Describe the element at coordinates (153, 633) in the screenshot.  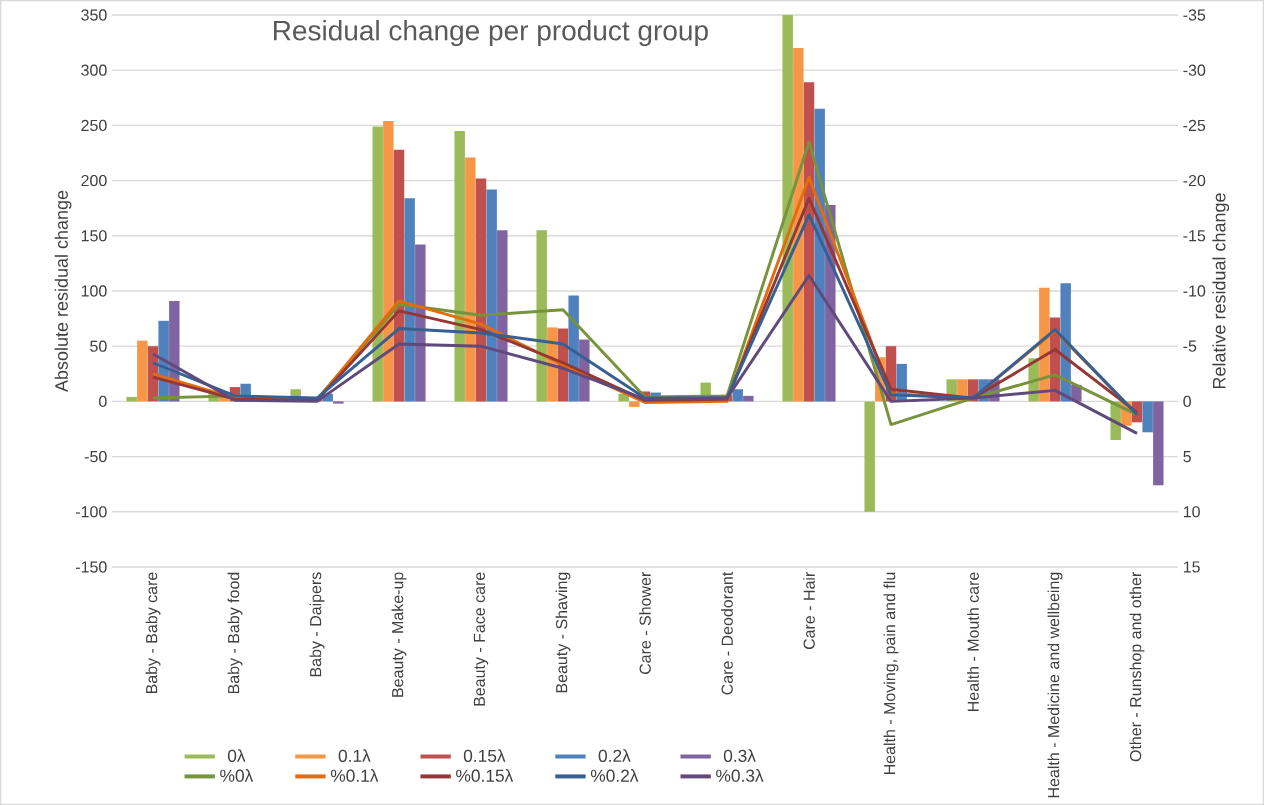
I see `x-tick-label: Baby - Baby care` at that location.